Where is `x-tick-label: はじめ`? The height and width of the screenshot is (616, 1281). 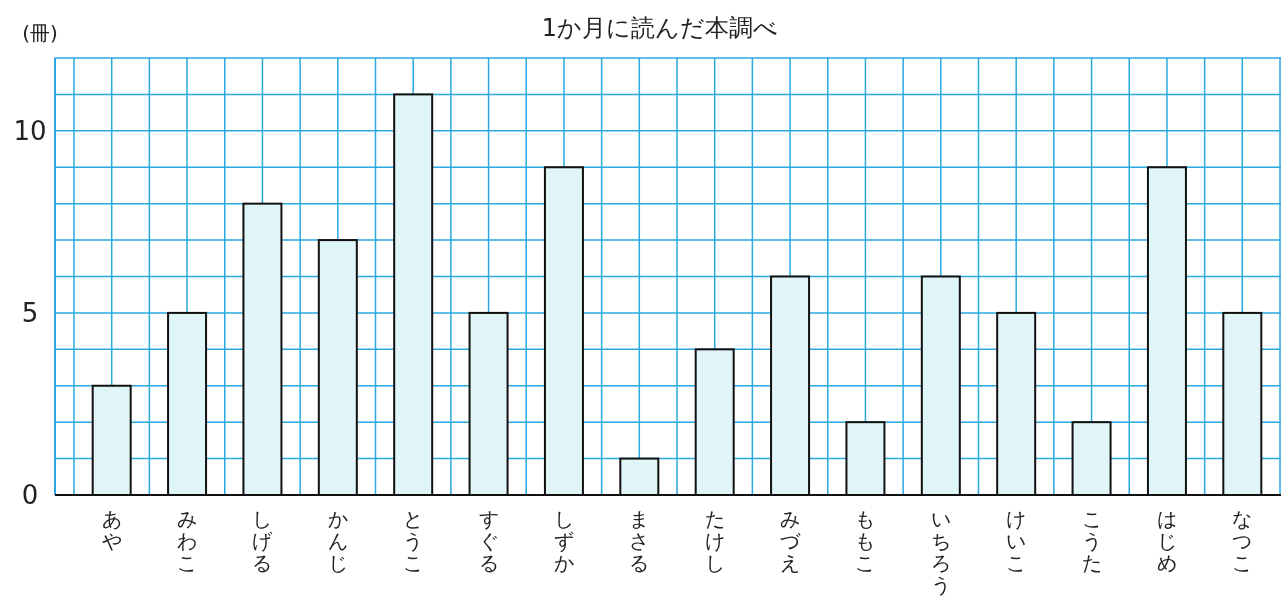
x-tick-label: はじめ is located at coordinates (1166, 541).